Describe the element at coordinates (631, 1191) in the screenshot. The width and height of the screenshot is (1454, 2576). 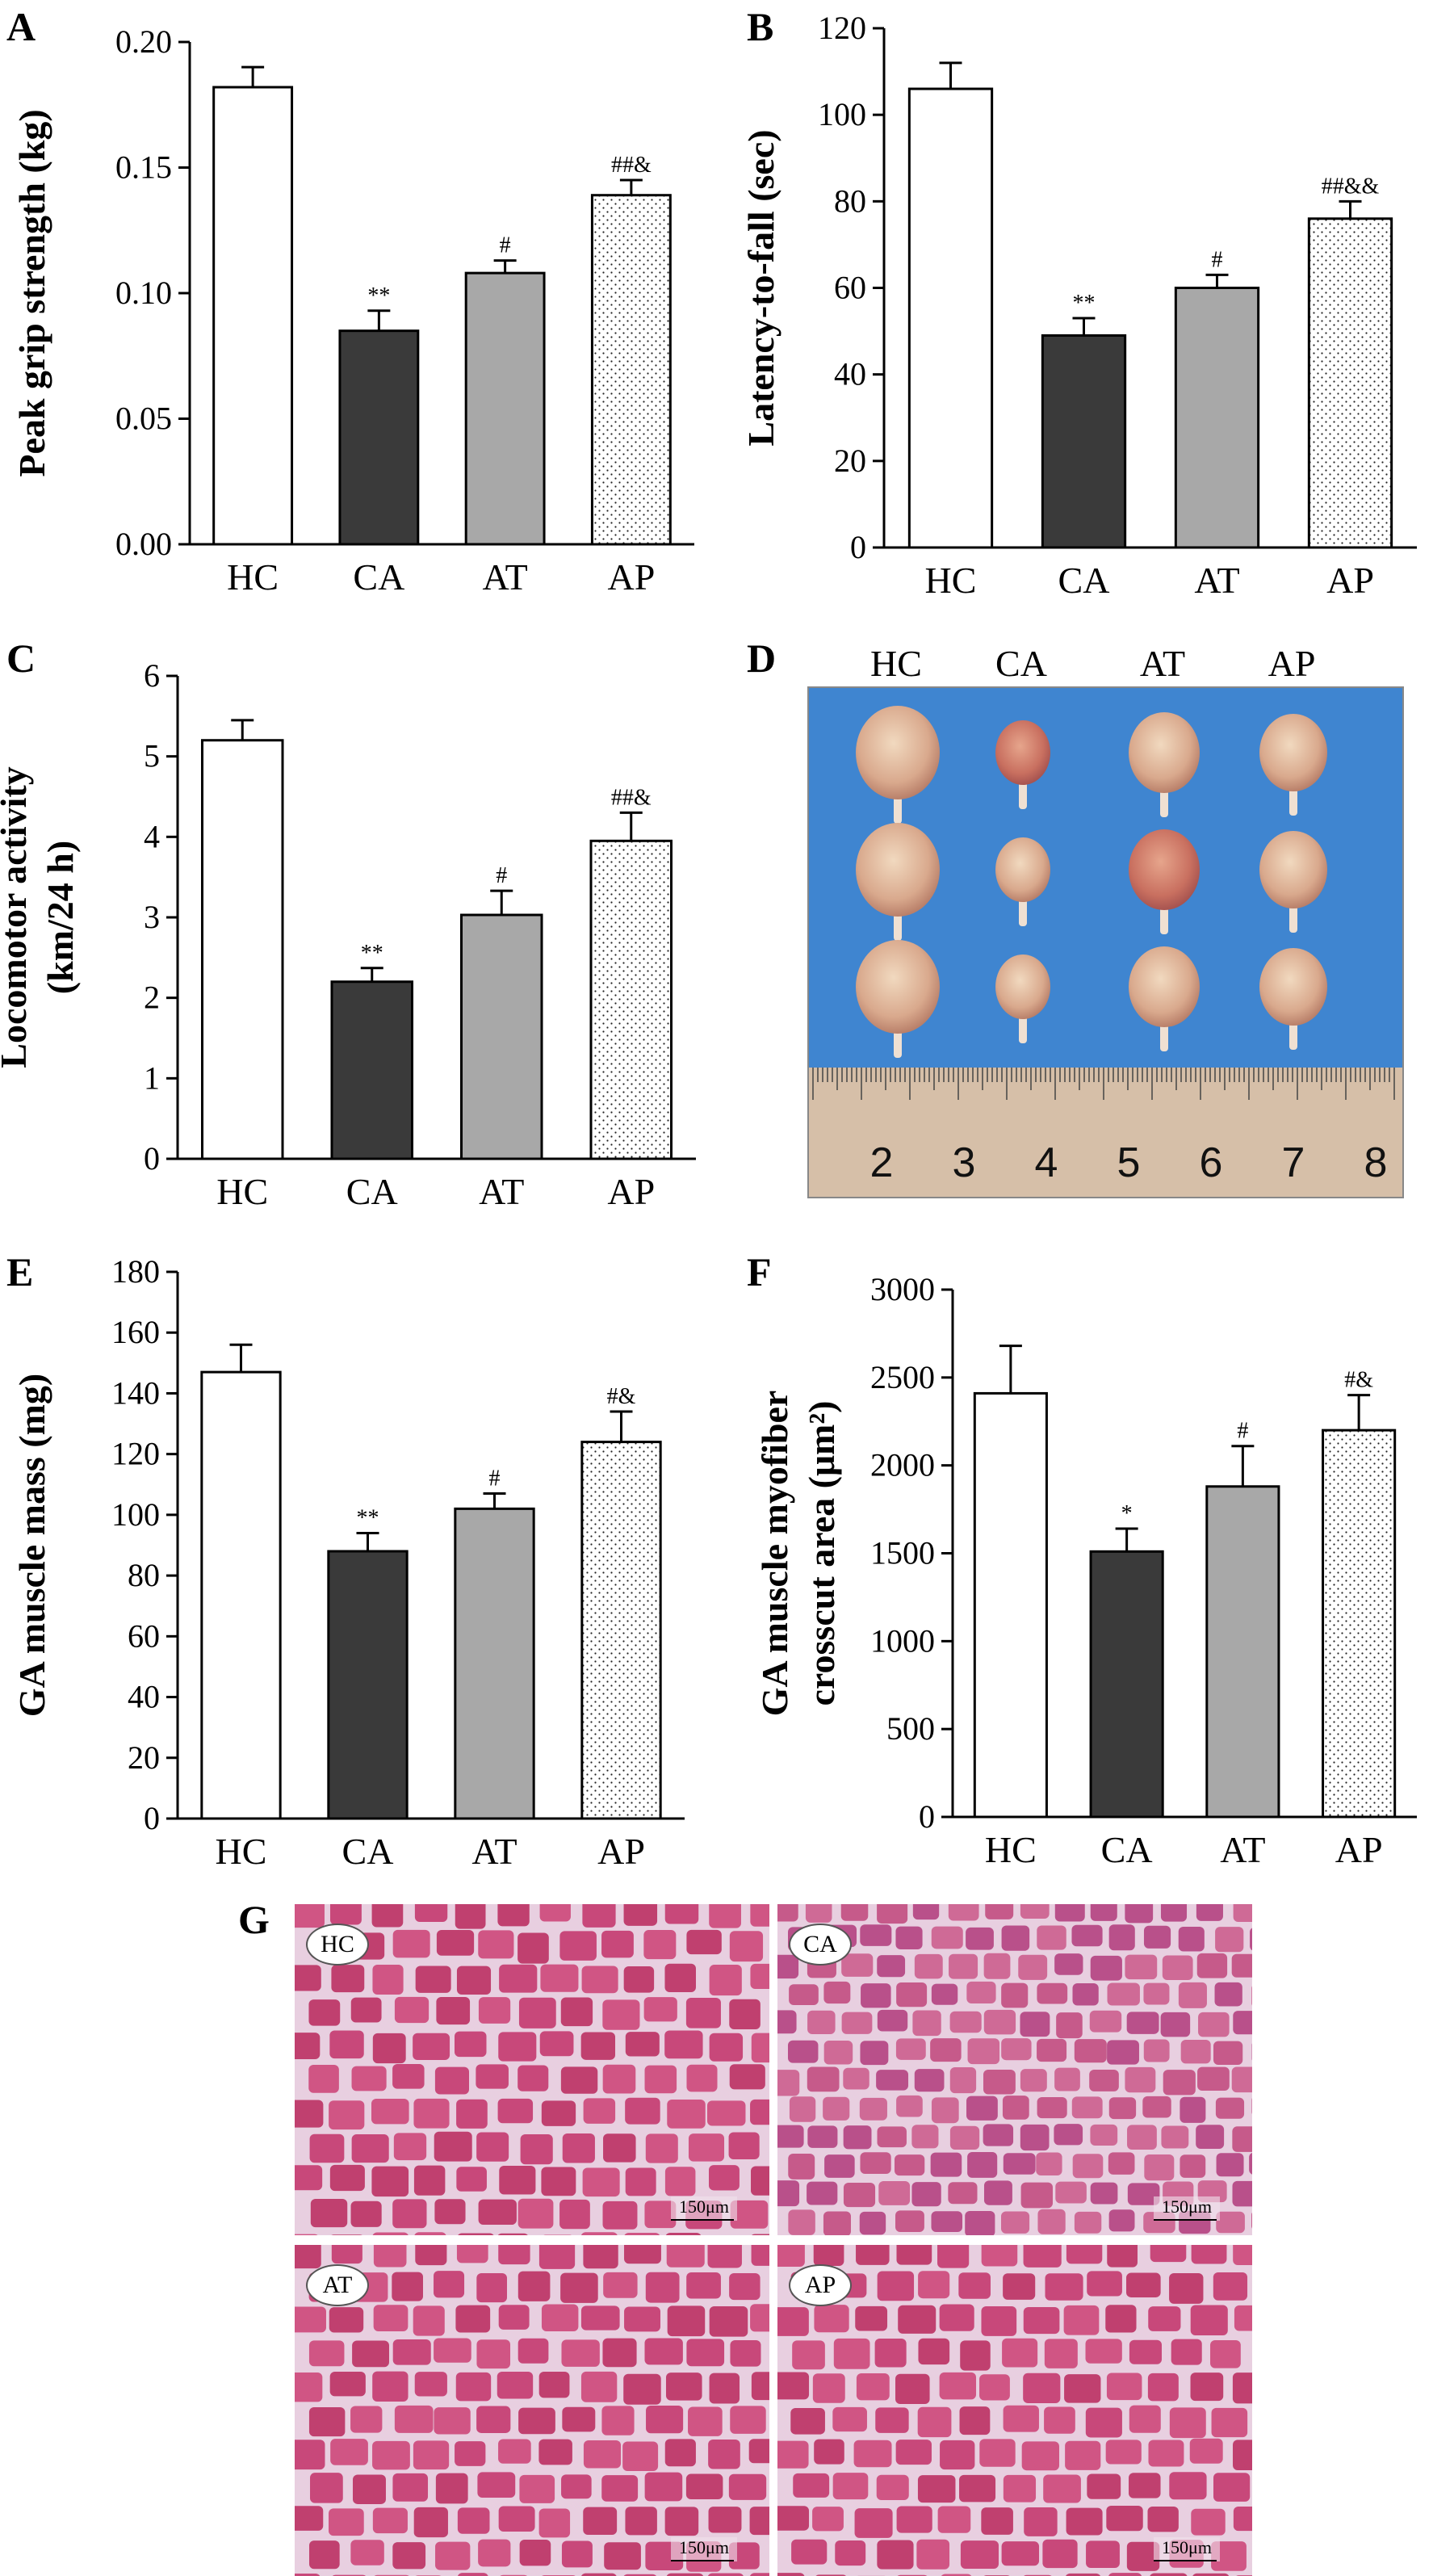
I see `chart-c-category-ap: AP` at that location.